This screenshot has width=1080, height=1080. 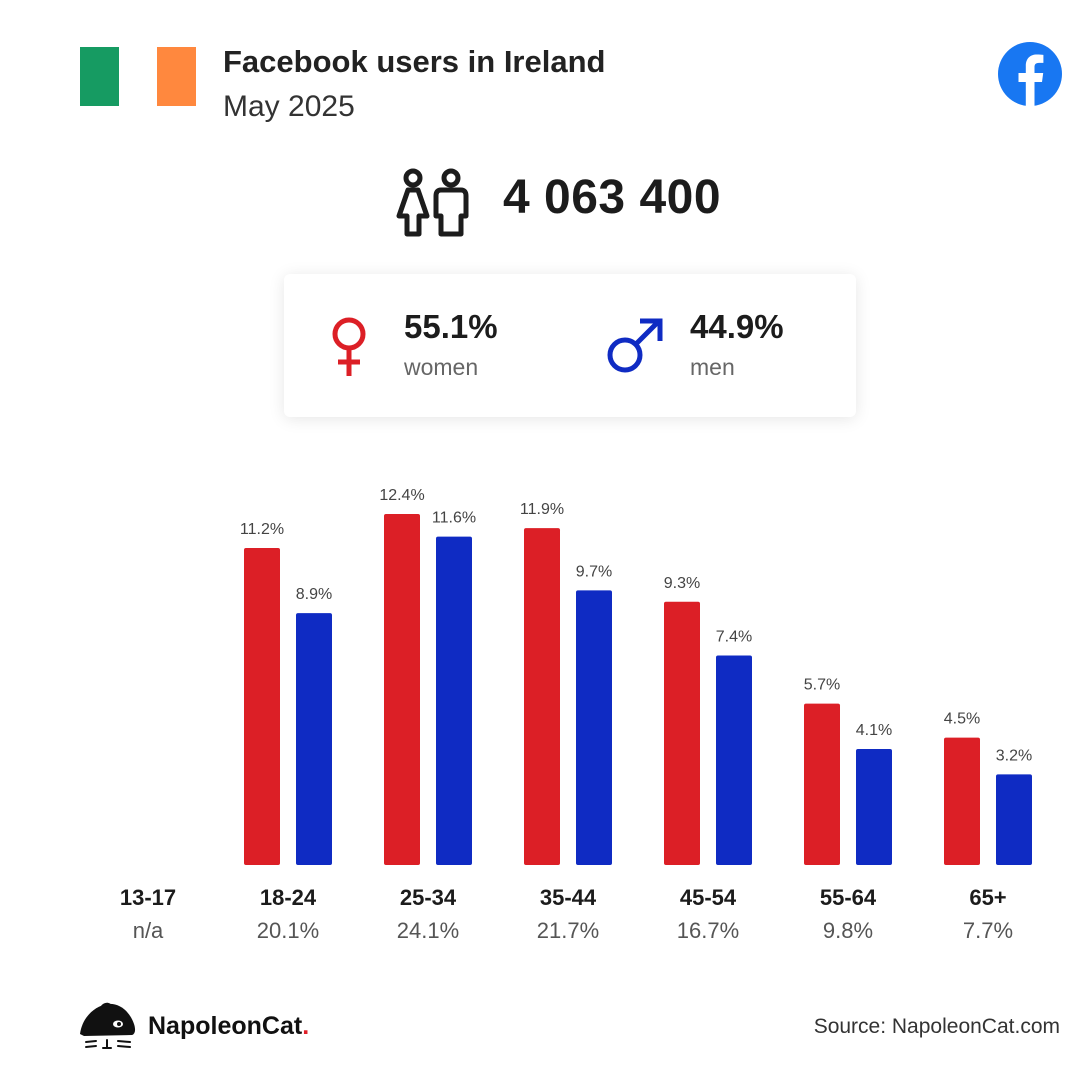 What do you see at coordinates (936, 1026) in the screenshot?
I see `source-credit: Source: NapoleonCat.com` at bounding box center [936, 1026].